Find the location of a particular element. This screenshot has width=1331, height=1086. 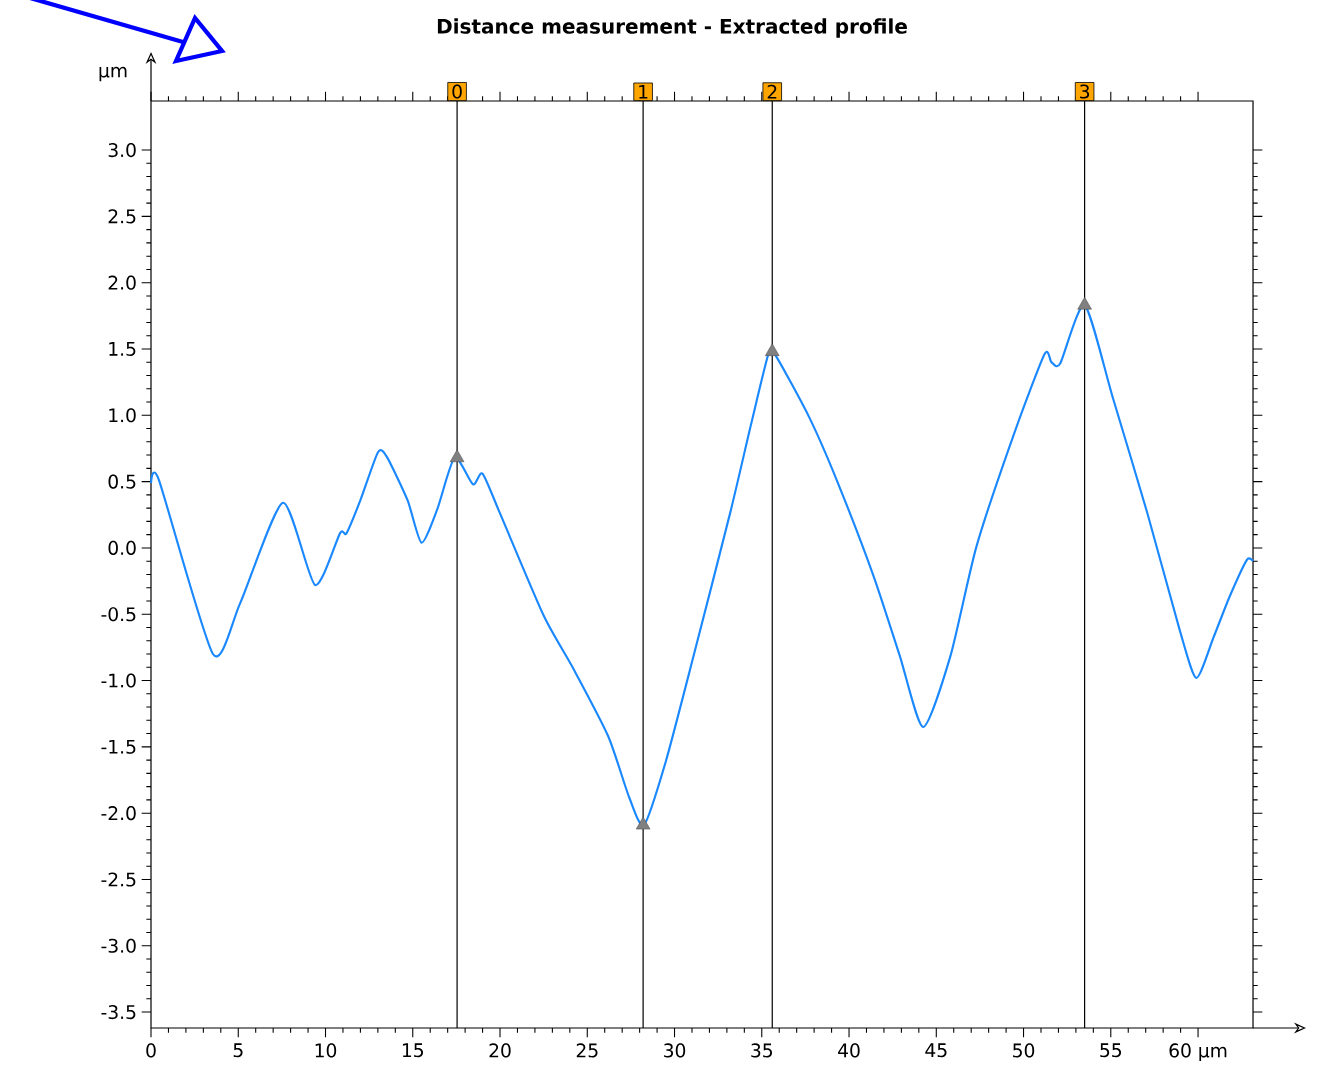

x-tick-label: 60 µm is located at coordinates (1198, 1052).